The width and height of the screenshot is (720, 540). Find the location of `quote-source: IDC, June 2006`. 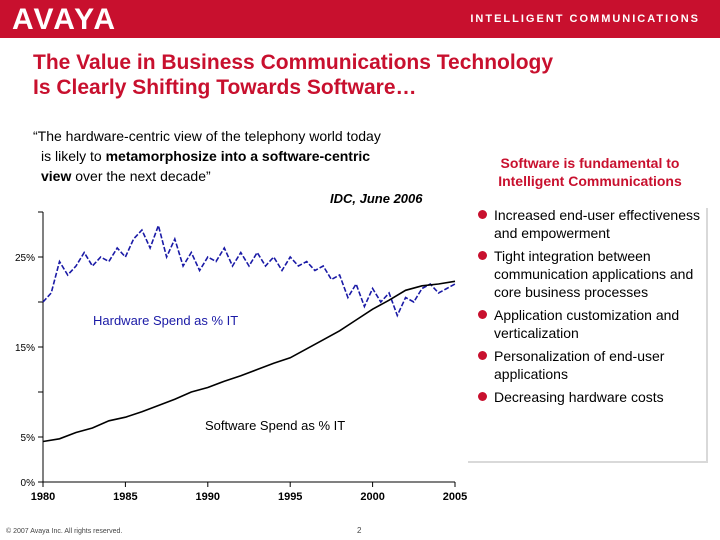

quote-source: IDC, June 2006 is located at coordinates (376, 198).